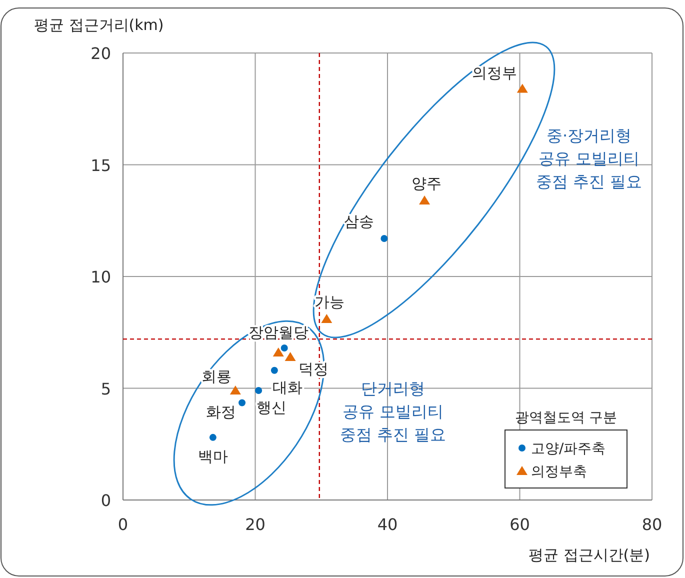 Image resolution: width=685 pixels, height=578 pixels. I want to click on annotation: 중·장거리형 공유 모빌리티 중점 추진 필요, so click(589, 158).